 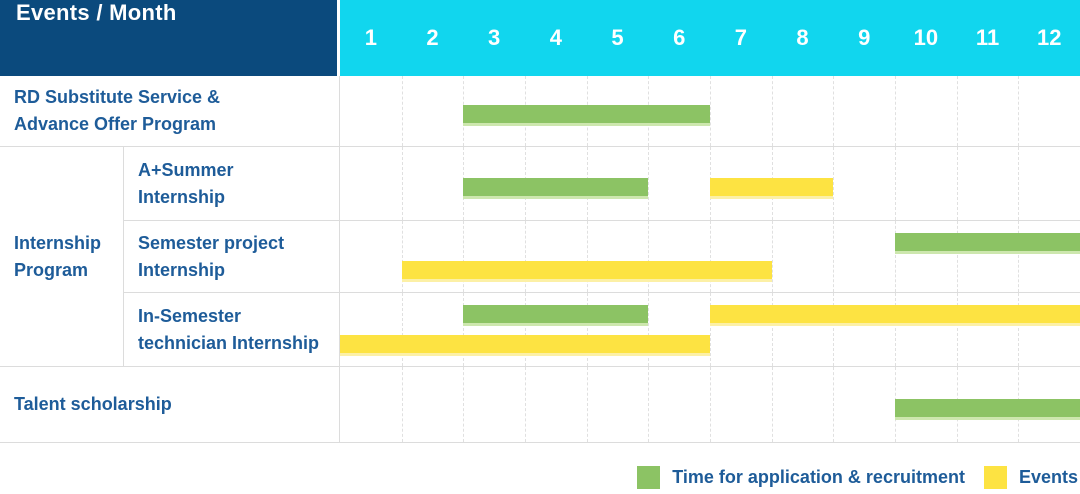 What do you see at coordinates (1049, 37) in the screenshot?
I see `month-header-12: 12` at bounding box center [1049, 37].